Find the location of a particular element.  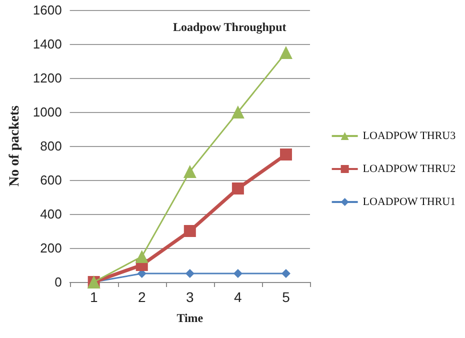

y-tick-label: 1600 is located at coordinates (47, 10).